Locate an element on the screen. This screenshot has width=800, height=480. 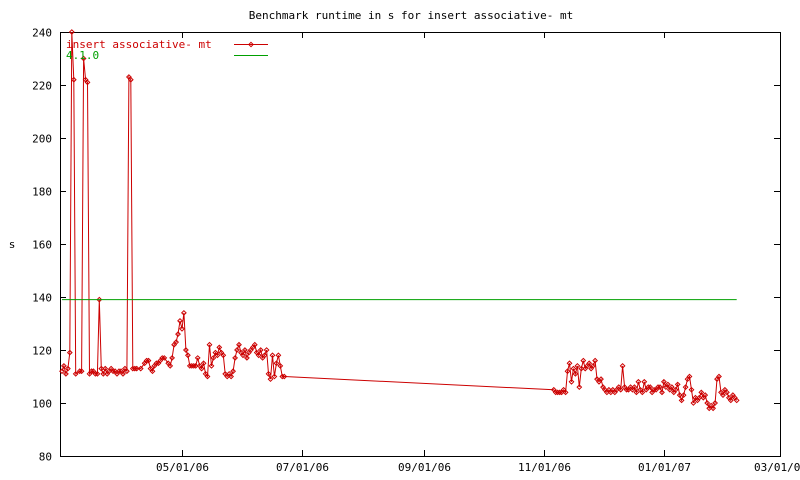
y-tick-label: 140 is located at coordinates (42, 298).